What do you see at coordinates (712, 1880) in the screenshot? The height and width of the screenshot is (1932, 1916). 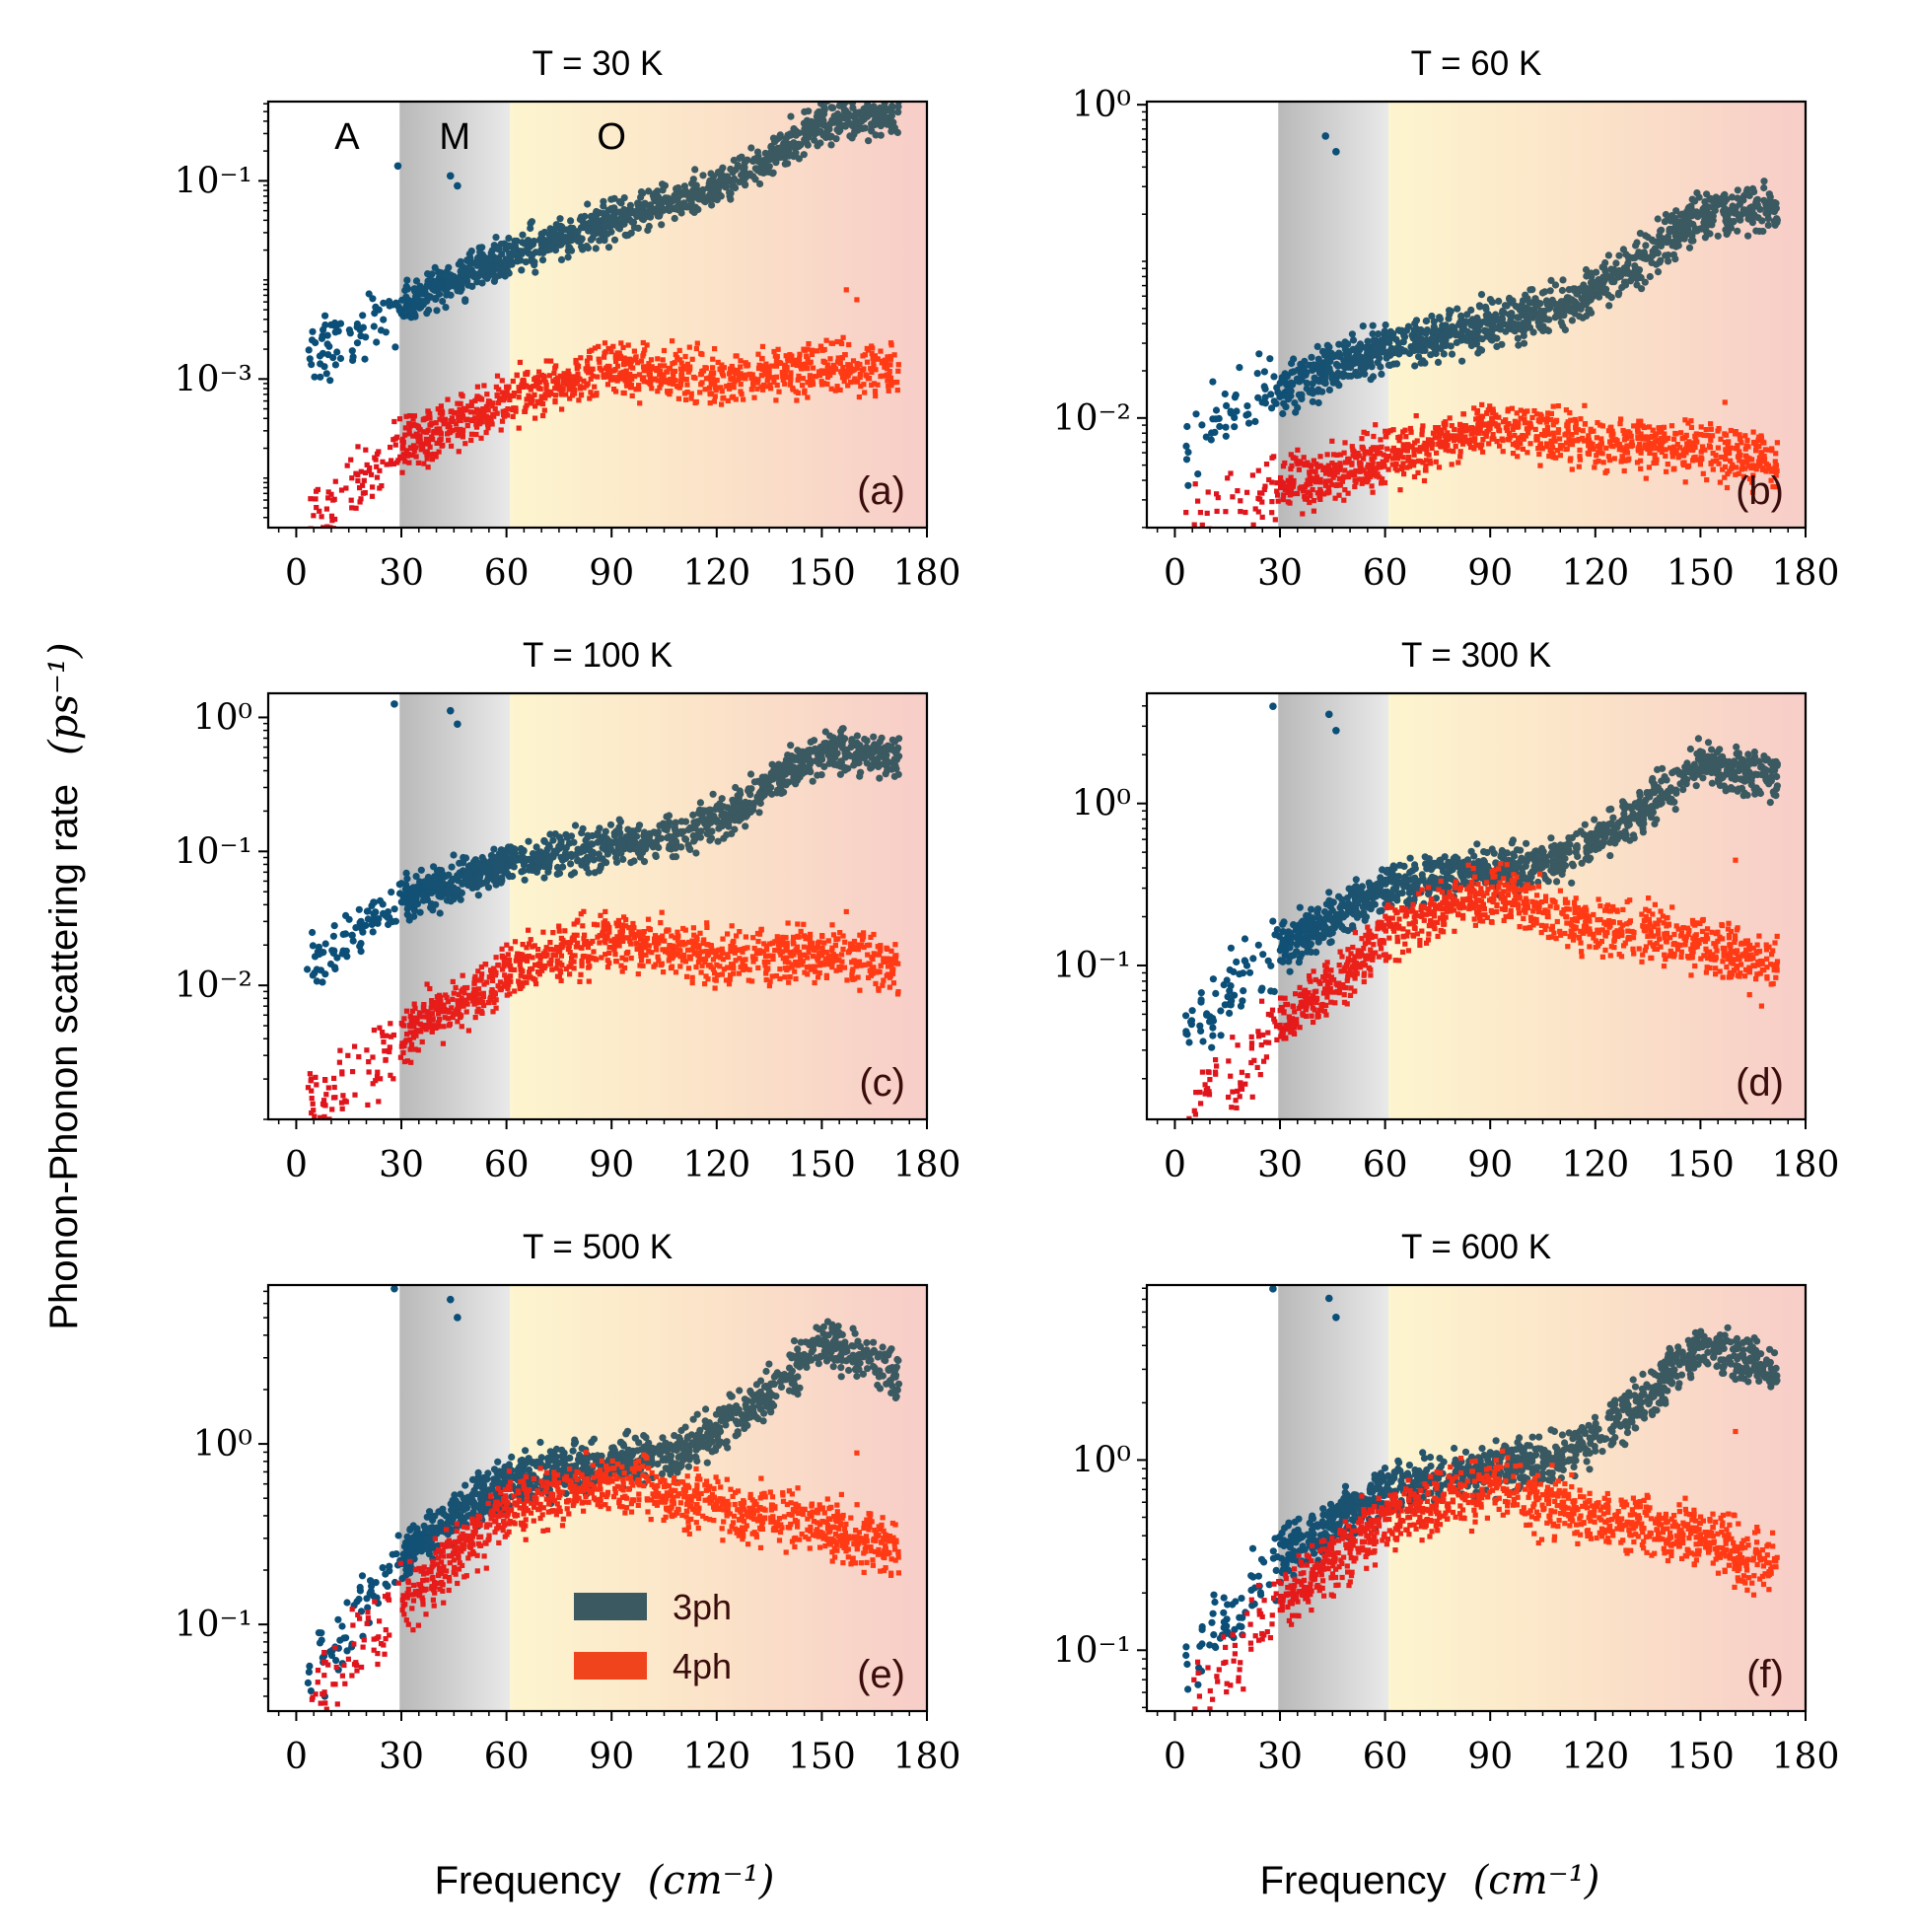 I see `x-axis-label-left-units: (cm⁻¹)` at bounding box center [712, 1880].